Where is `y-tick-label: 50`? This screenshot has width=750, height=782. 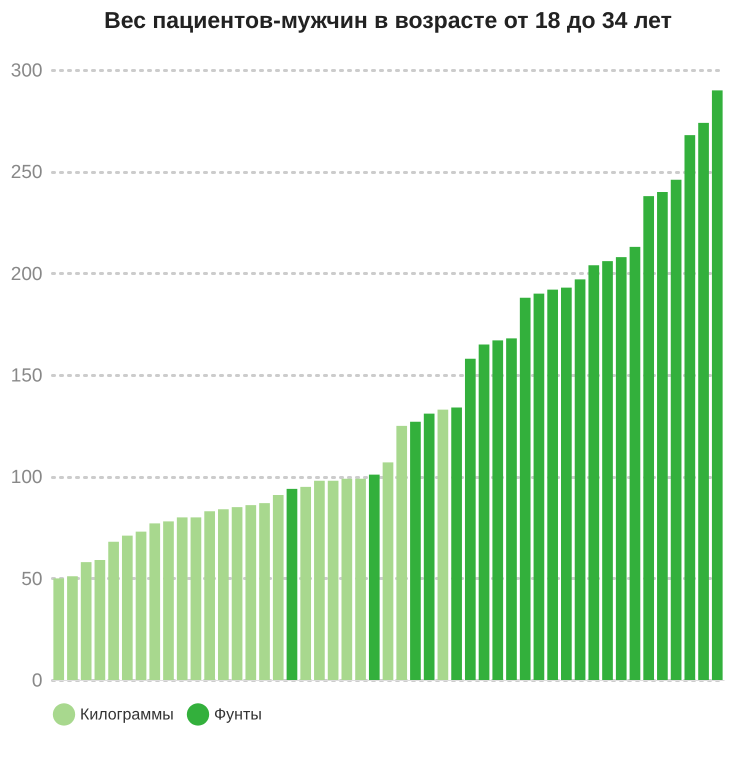
y-tick-label: 50 is located at coordinates (31, 579).